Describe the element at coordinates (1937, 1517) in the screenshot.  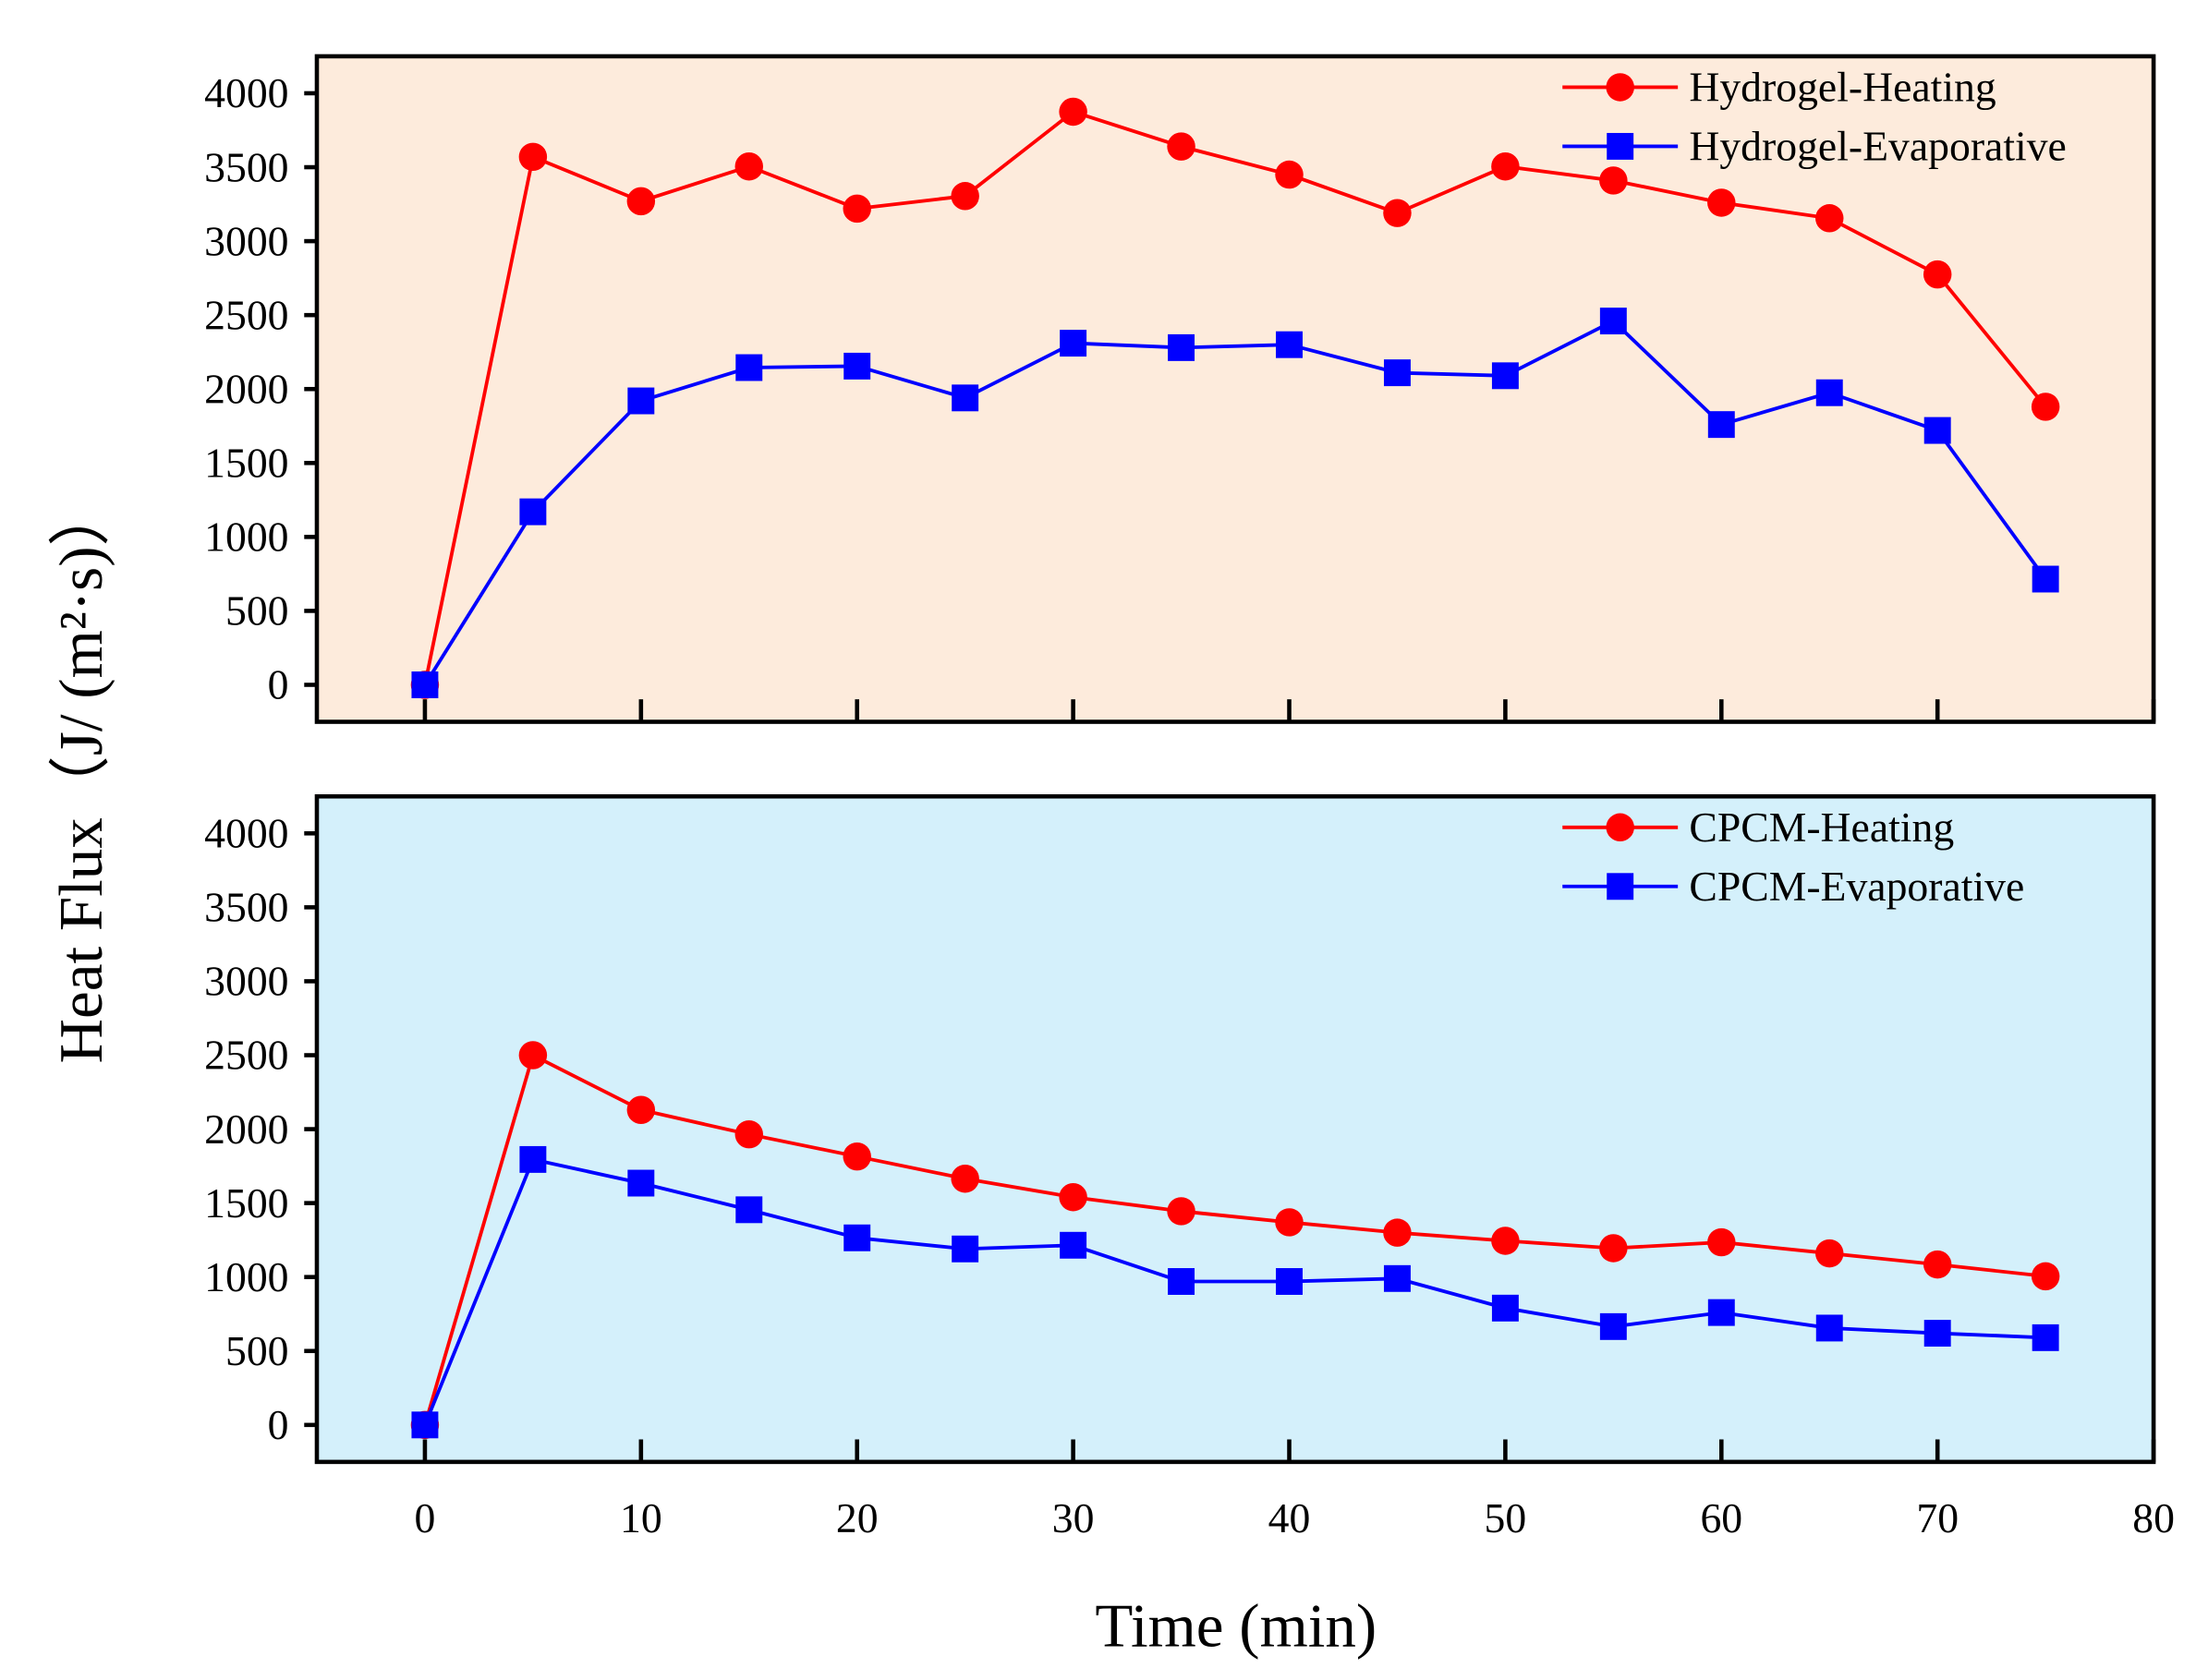
I see `x-tick-label: 70` at that location.